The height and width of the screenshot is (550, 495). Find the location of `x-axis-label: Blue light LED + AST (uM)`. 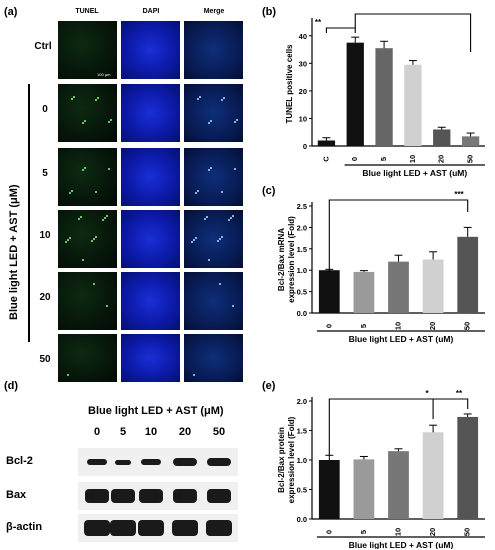

x-axis-label: Blue light LED + AST (uM) is located at coordinates (401, 339).